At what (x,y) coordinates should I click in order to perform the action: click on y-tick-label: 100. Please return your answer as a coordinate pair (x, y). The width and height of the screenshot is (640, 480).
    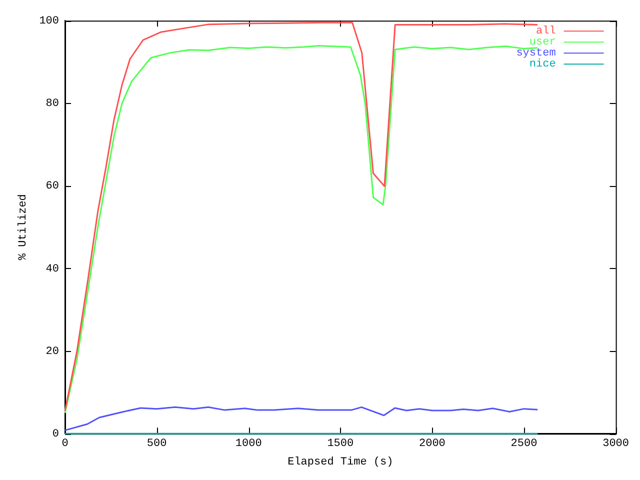
    Looking at the image, I should click on (49, 22).